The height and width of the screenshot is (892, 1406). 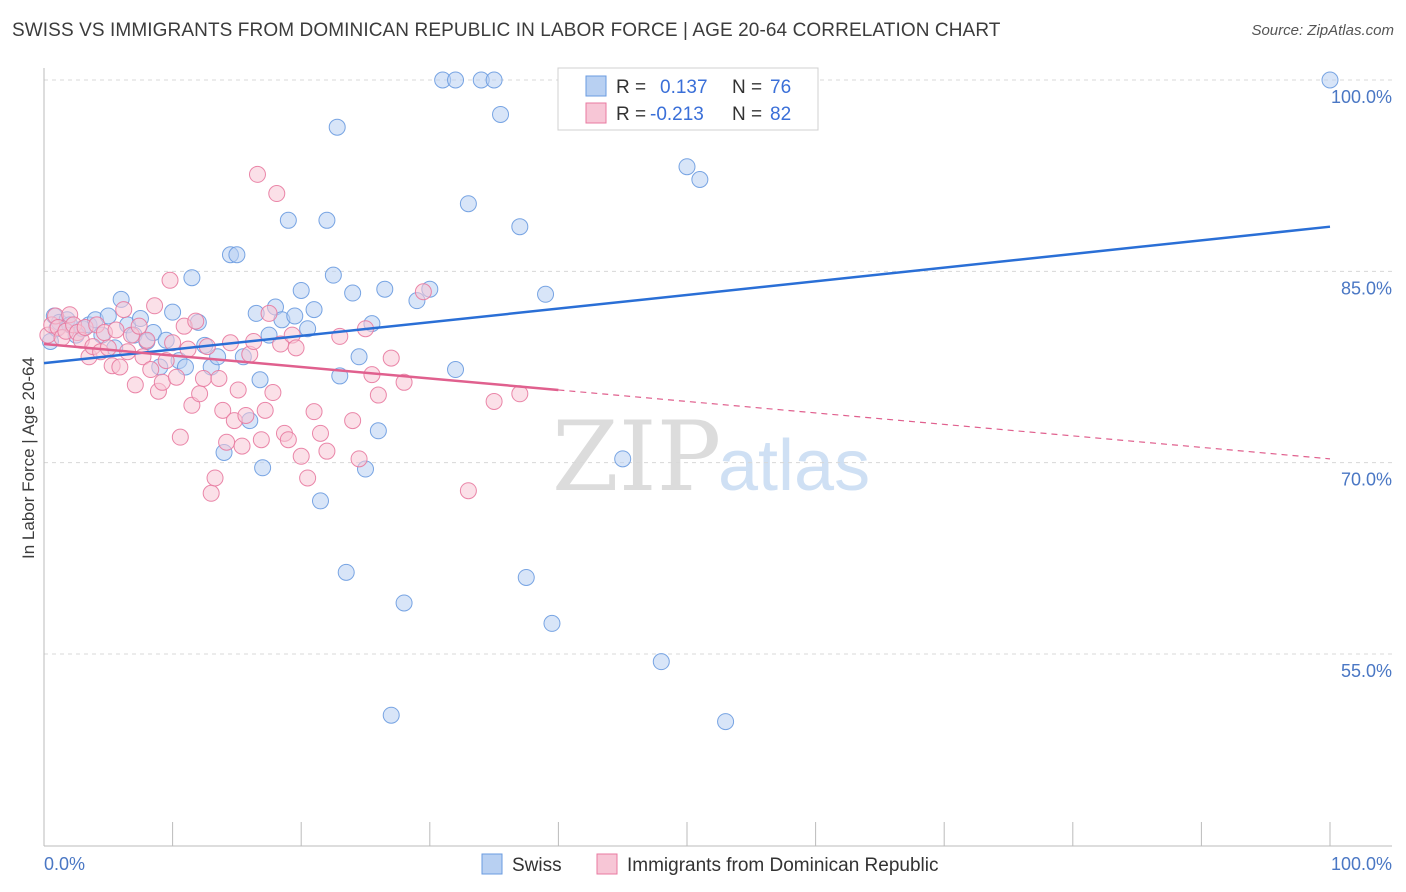 I want to click on bottom-legend-swatch-swiss, so click(x=492, y=864).